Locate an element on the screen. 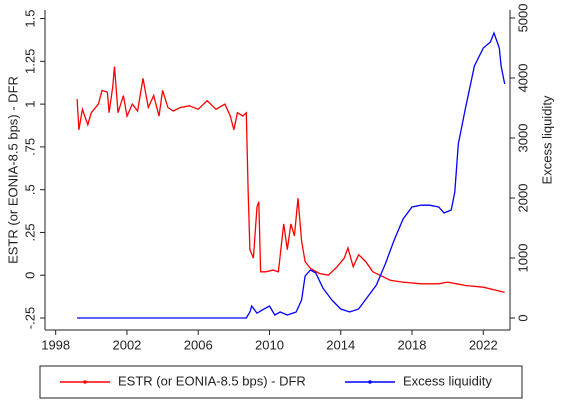 The height and width of the screenshot is (404, 562). x-tick-label: 2010 is located at coordinates (269, 344).